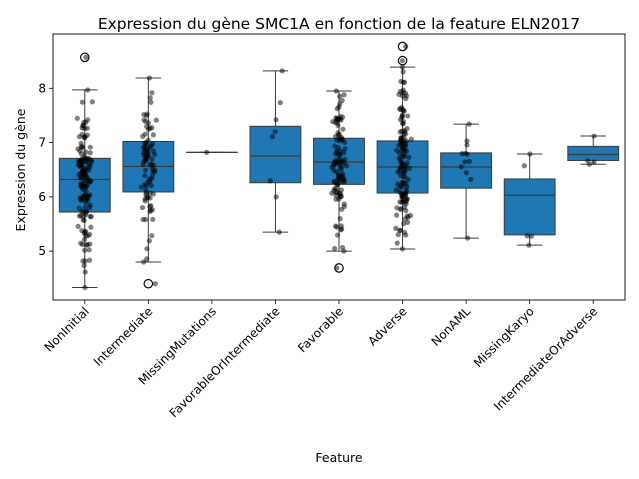  Describe the element at coordinates (529, 199) in the screenshot. I see `box-group-MissingKaryo` at that location.